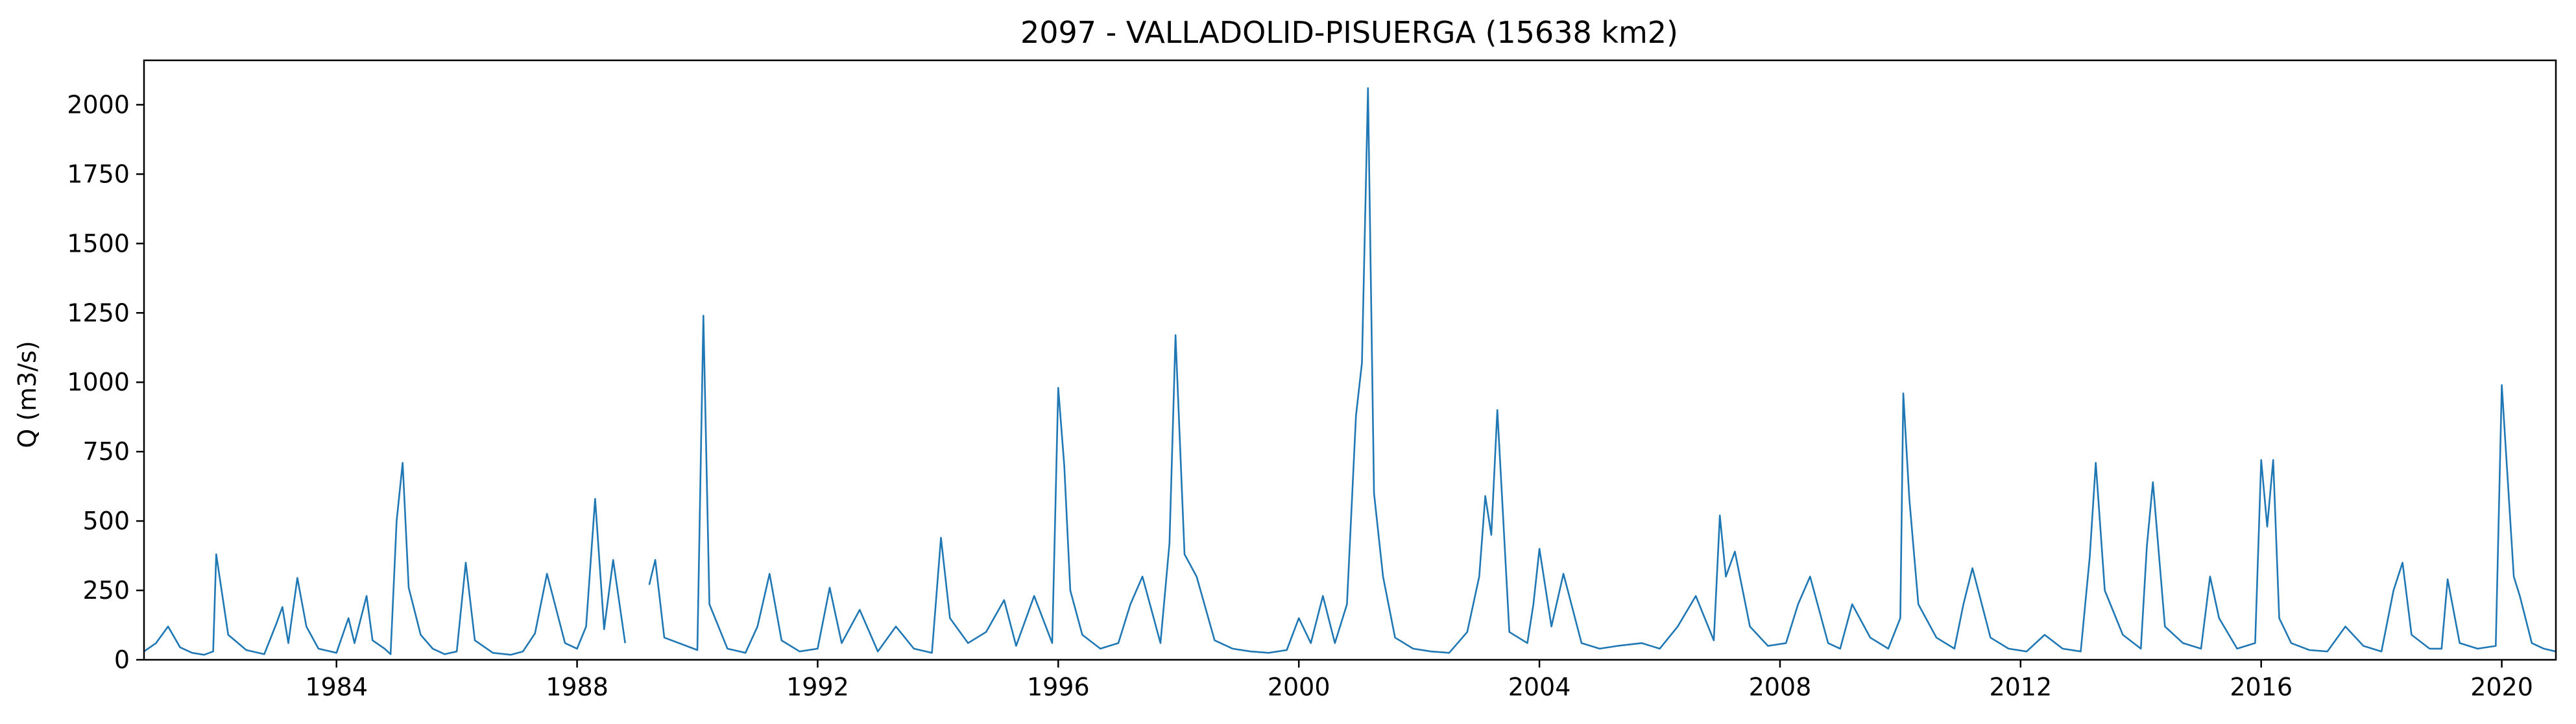 The width and height of the screenshot is (2576, 724). Describe the element at coordinates (1299, 687) in the screenshot. I see `x-tick-label: 2000` at that location.